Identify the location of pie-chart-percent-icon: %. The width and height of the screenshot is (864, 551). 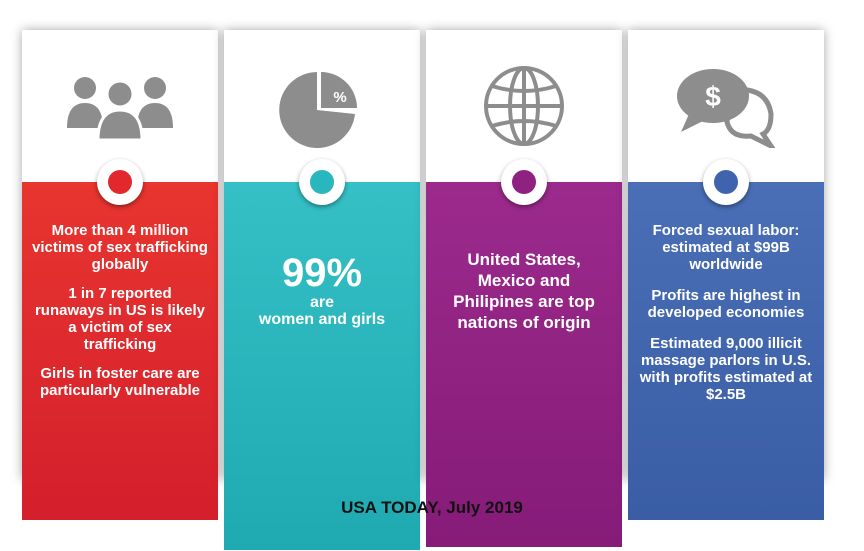
(322, 106).